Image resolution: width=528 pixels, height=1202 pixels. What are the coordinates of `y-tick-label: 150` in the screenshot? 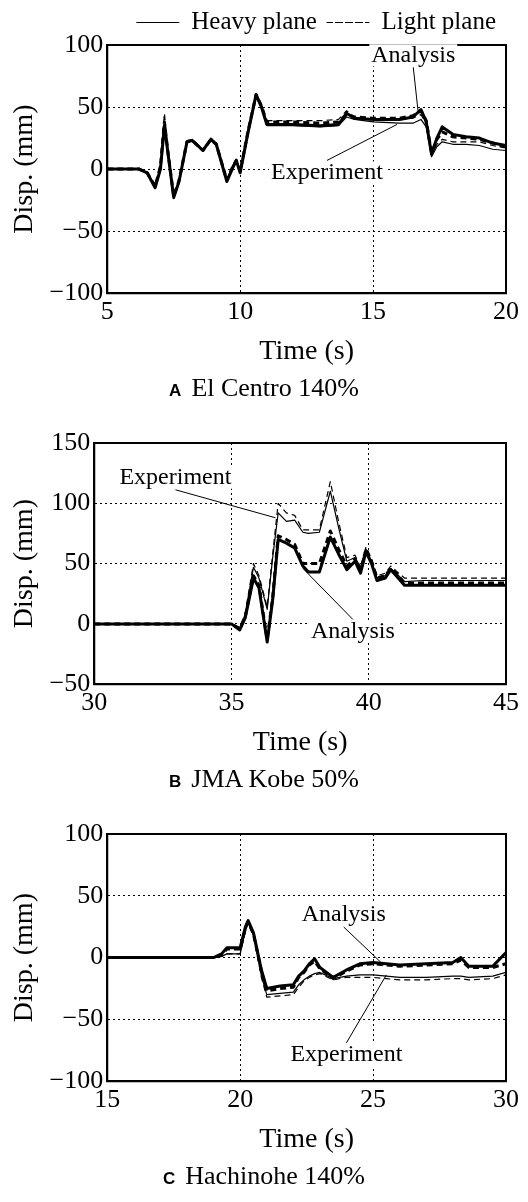 It's located at (71, 441).